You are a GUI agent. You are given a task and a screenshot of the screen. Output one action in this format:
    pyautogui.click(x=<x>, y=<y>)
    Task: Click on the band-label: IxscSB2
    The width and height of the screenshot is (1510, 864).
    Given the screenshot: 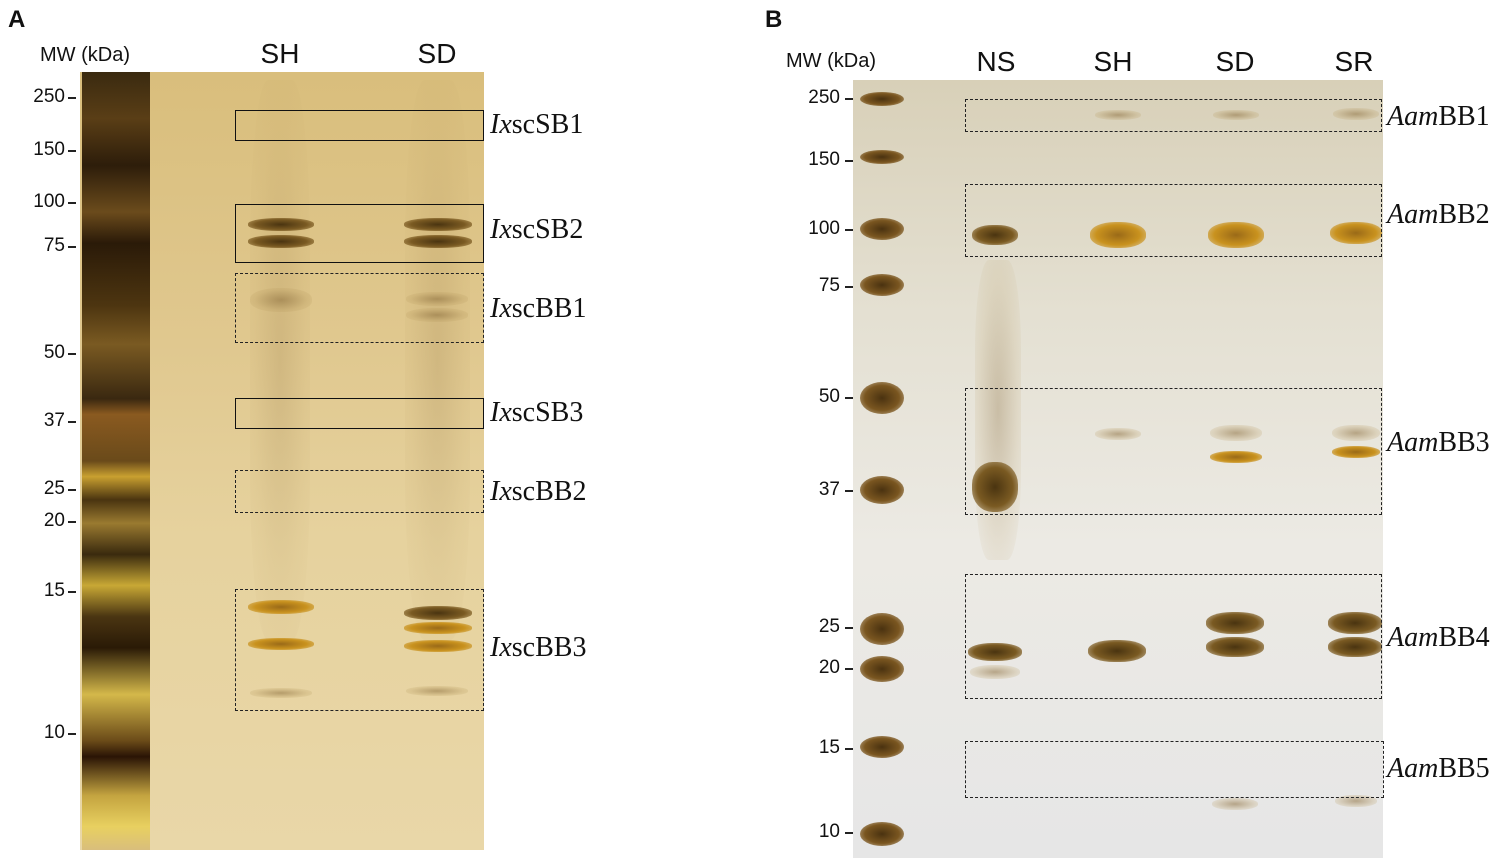 What is the action you would take?
    pyautogui.click(x=537, y=229)
    